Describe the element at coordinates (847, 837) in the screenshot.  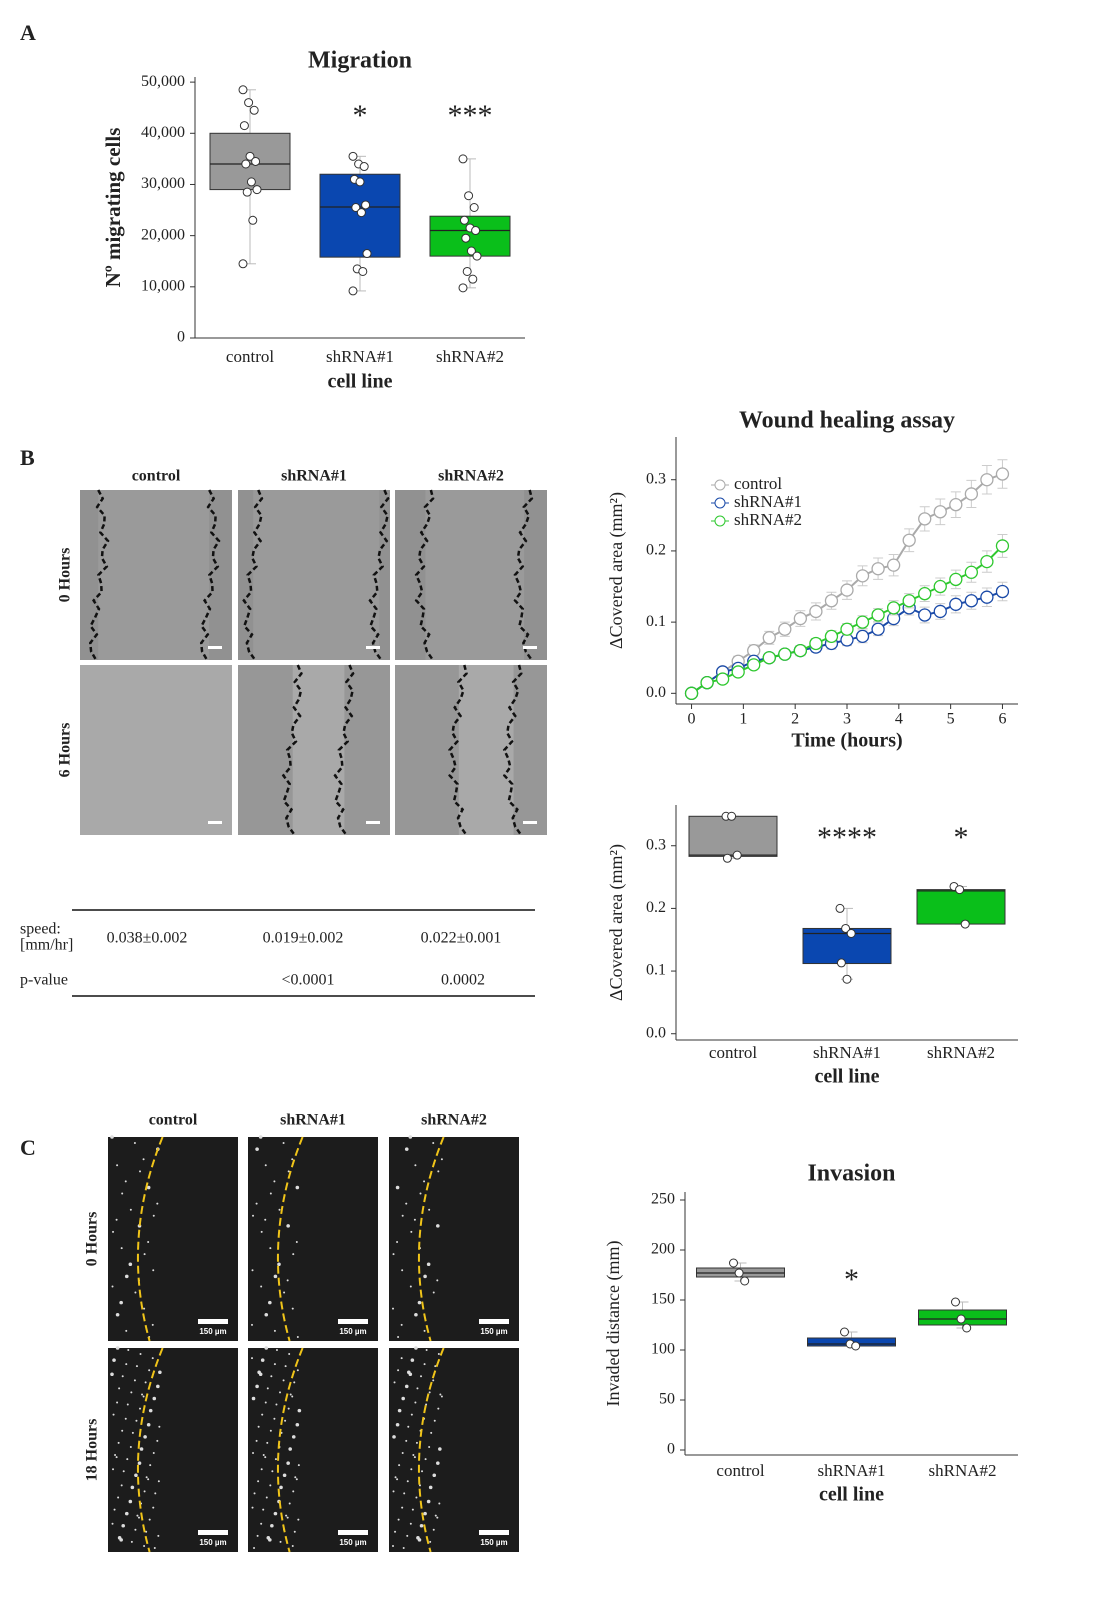
I see `significance: ****` at that location.